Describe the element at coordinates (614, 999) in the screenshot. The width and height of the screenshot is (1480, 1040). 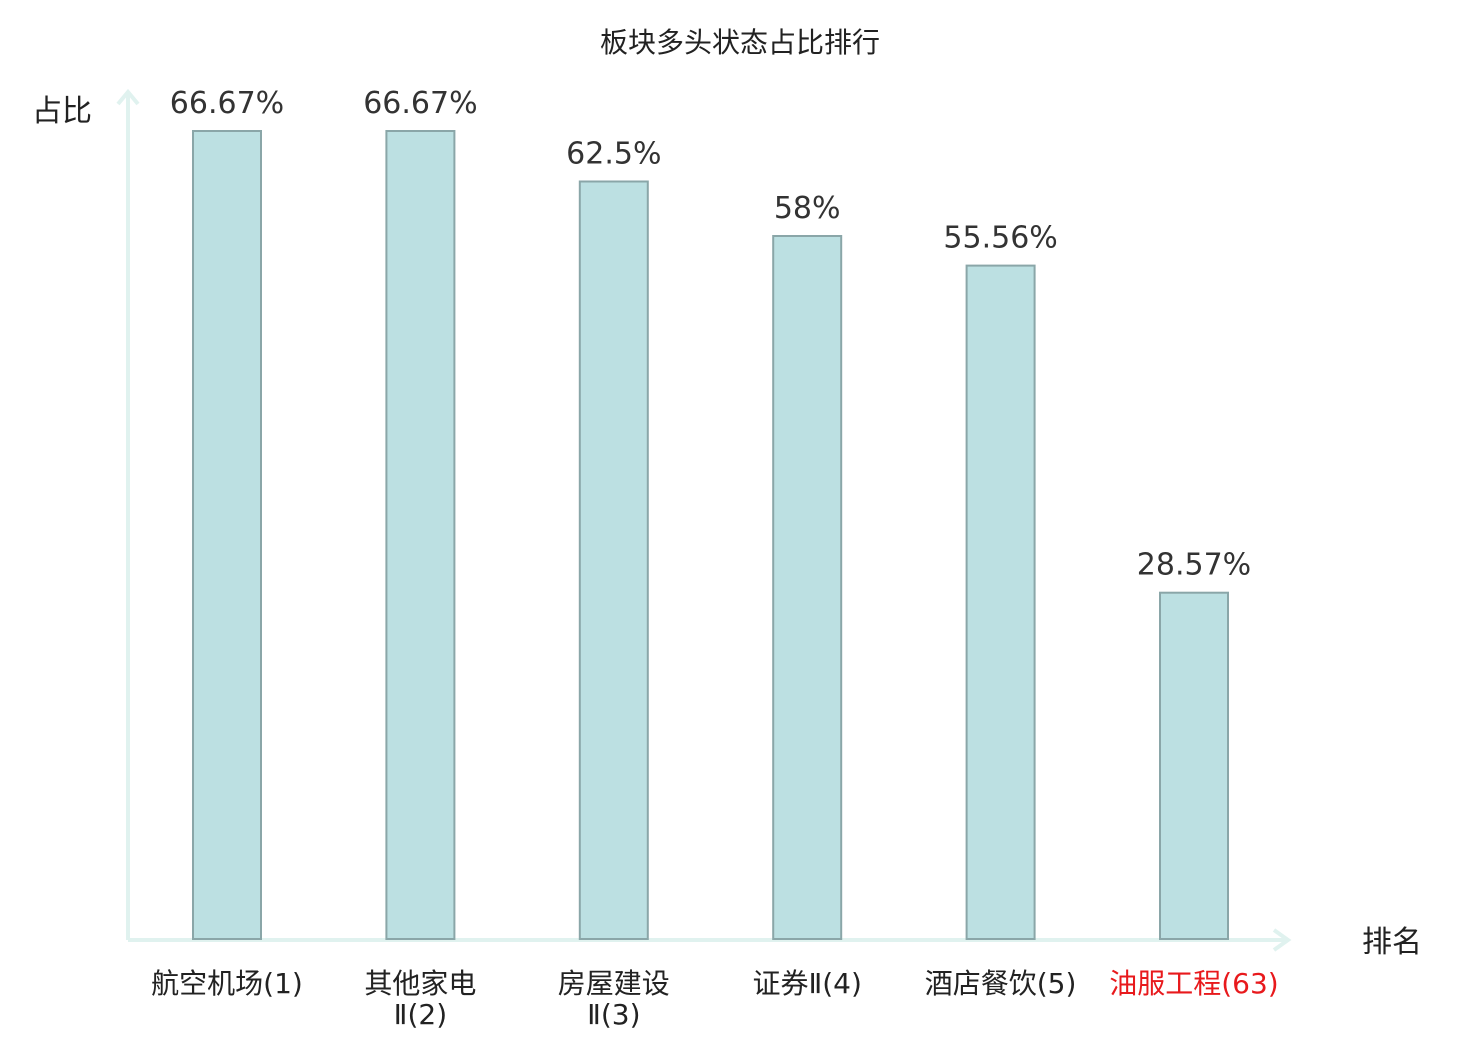
I see `category-label-3: 房屋建设 Ⅱ(3)` at that location.